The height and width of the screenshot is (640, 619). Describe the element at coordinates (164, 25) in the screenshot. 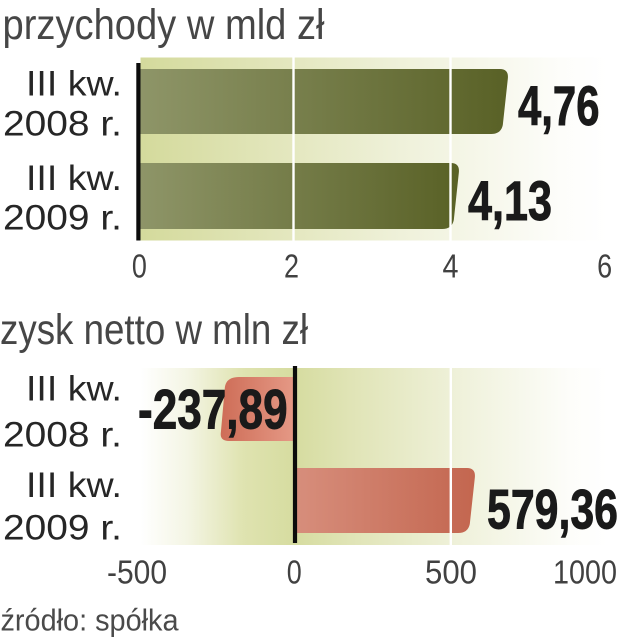

I see `svg-text: przychody w mld zł` at that location.